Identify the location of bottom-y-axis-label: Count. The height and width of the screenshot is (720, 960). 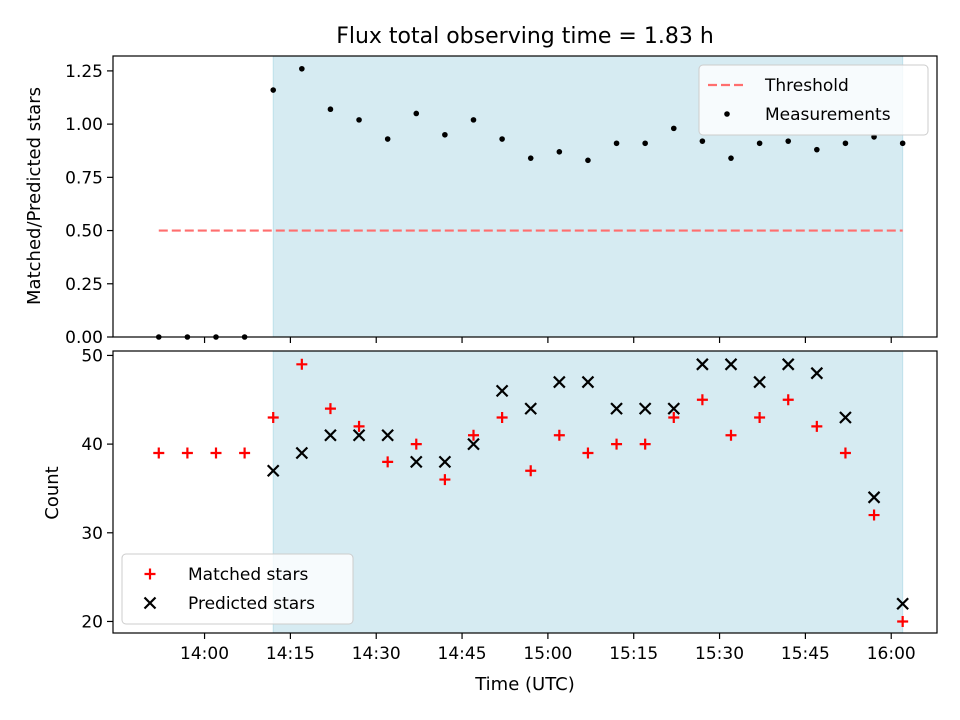
(52, 492).